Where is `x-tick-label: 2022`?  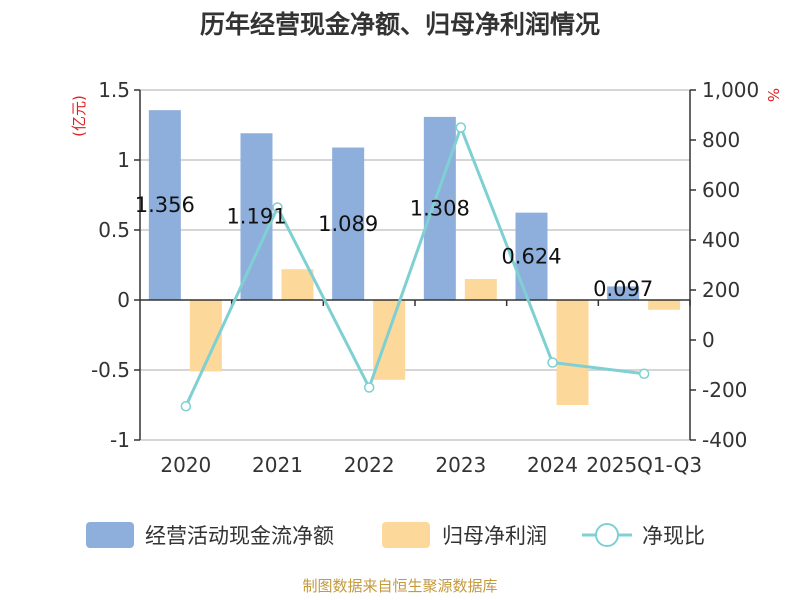
x-tick-label: 2022 is located at coordinates (369, 465).